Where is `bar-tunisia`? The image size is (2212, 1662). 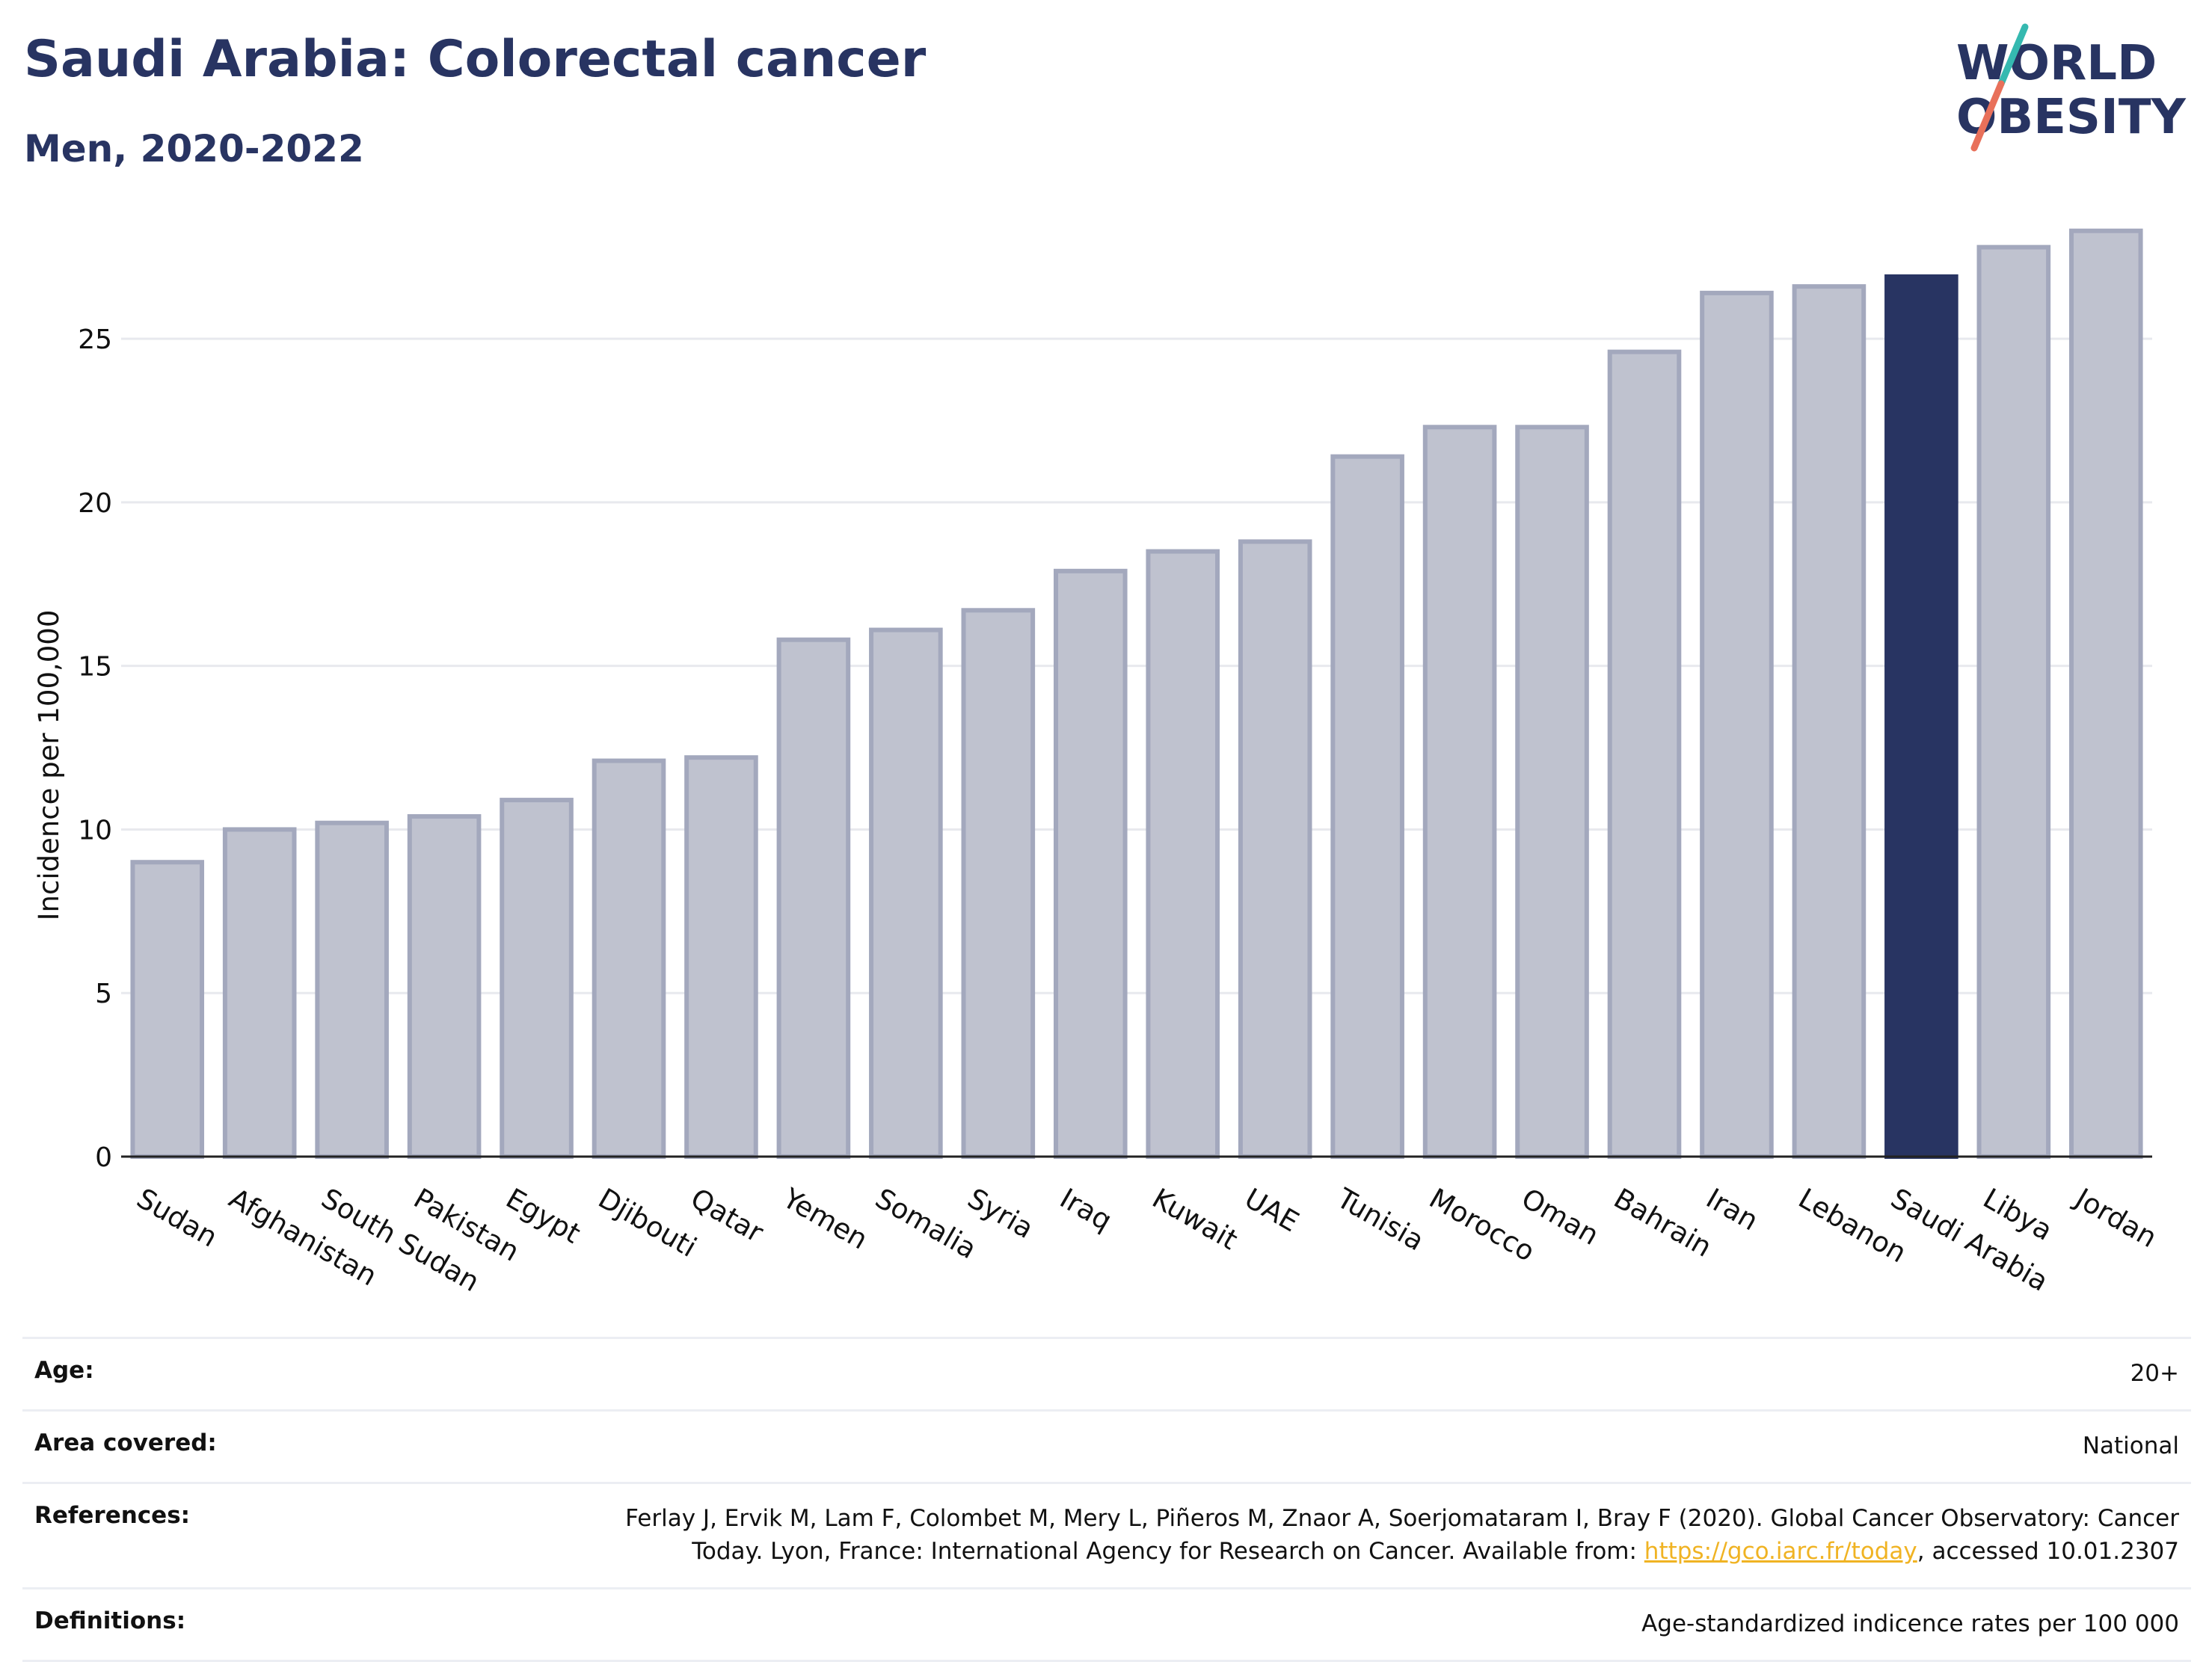 bar-tunisia is located at coordinates (1367, 806).